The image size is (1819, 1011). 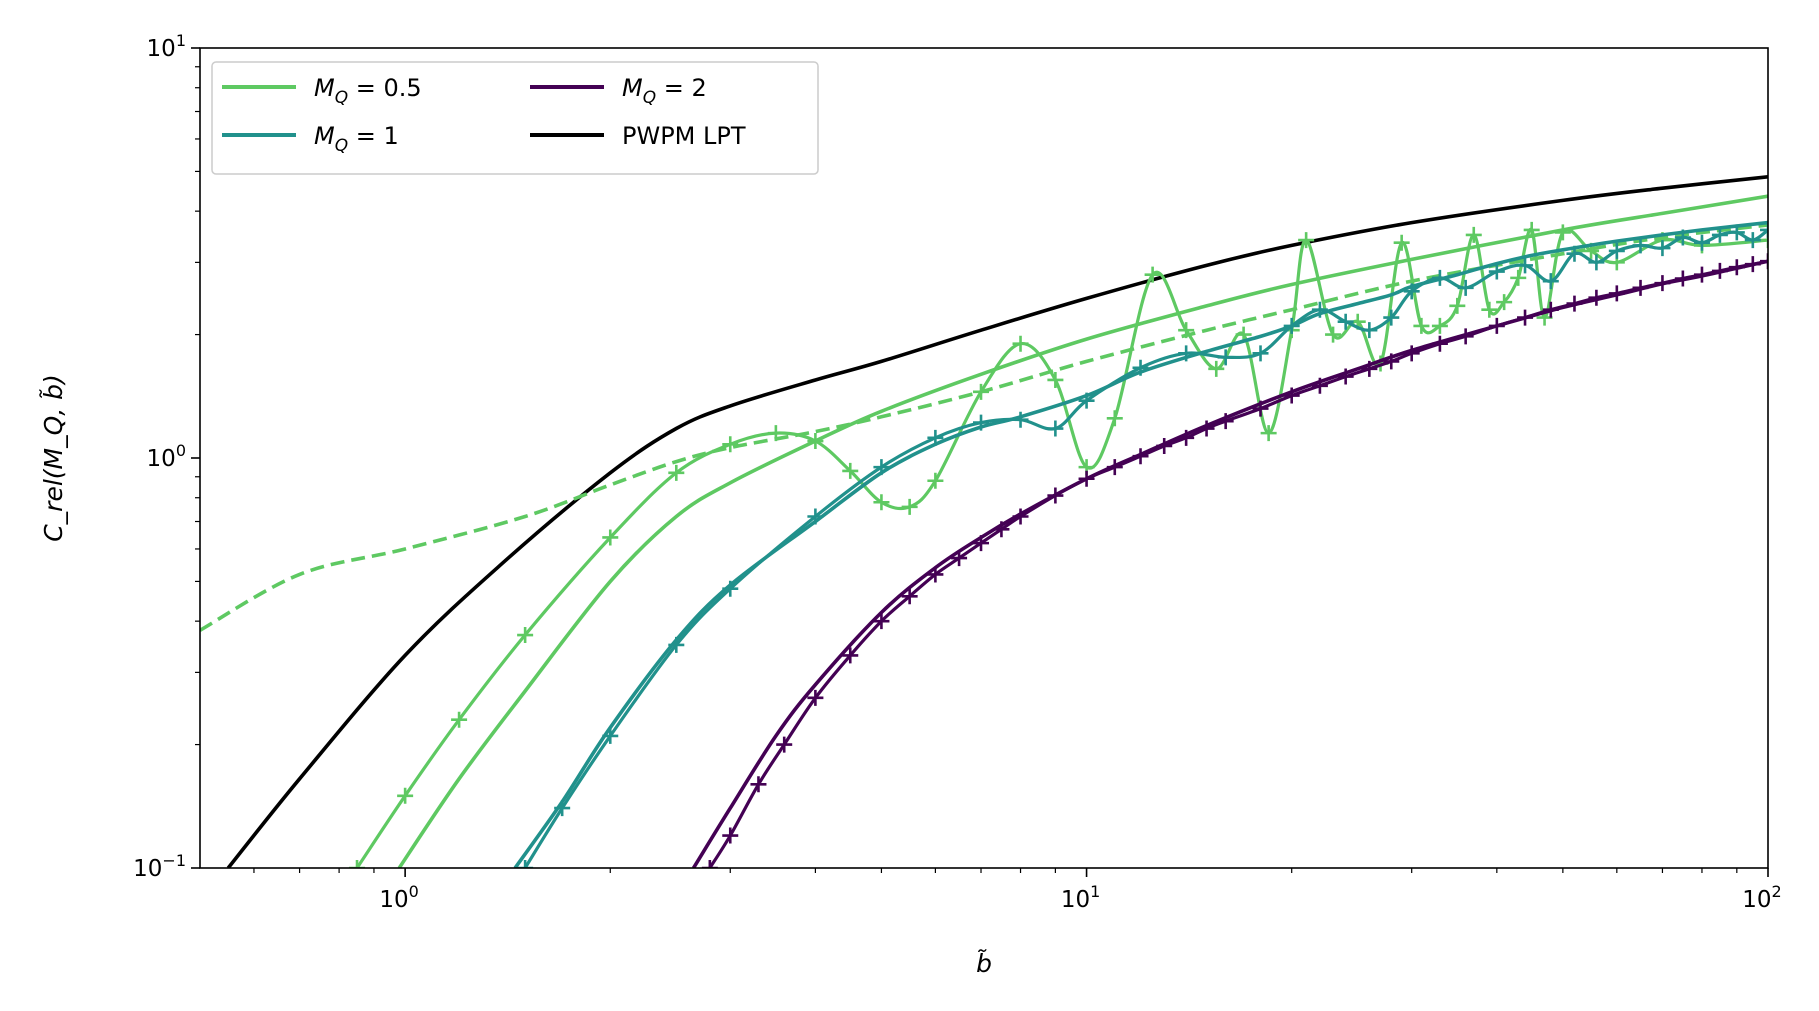 I want to click on y-axis-ticks: 10⁻¹ 10⁰ 10¹, so click(x=166, y=456).